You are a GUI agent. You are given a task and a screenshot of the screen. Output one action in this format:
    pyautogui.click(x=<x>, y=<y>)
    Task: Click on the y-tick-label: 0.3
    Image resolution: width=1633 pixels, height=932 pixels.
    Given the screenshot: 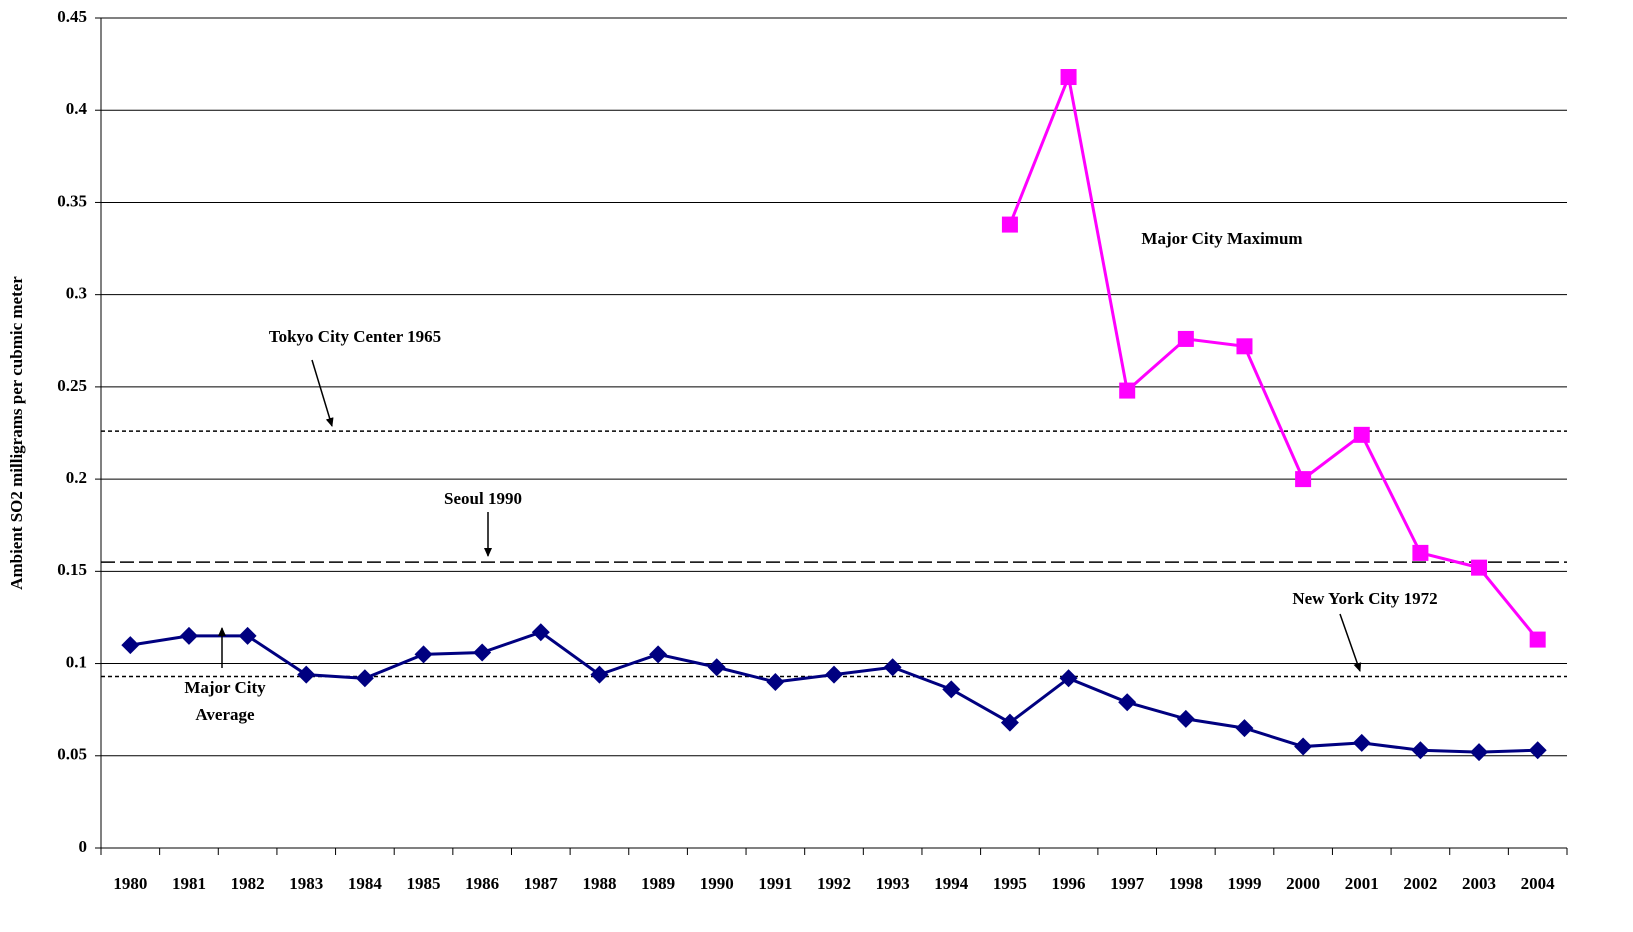 What is the action you would take?
    pyautogui.click(x=76, y=293)
    